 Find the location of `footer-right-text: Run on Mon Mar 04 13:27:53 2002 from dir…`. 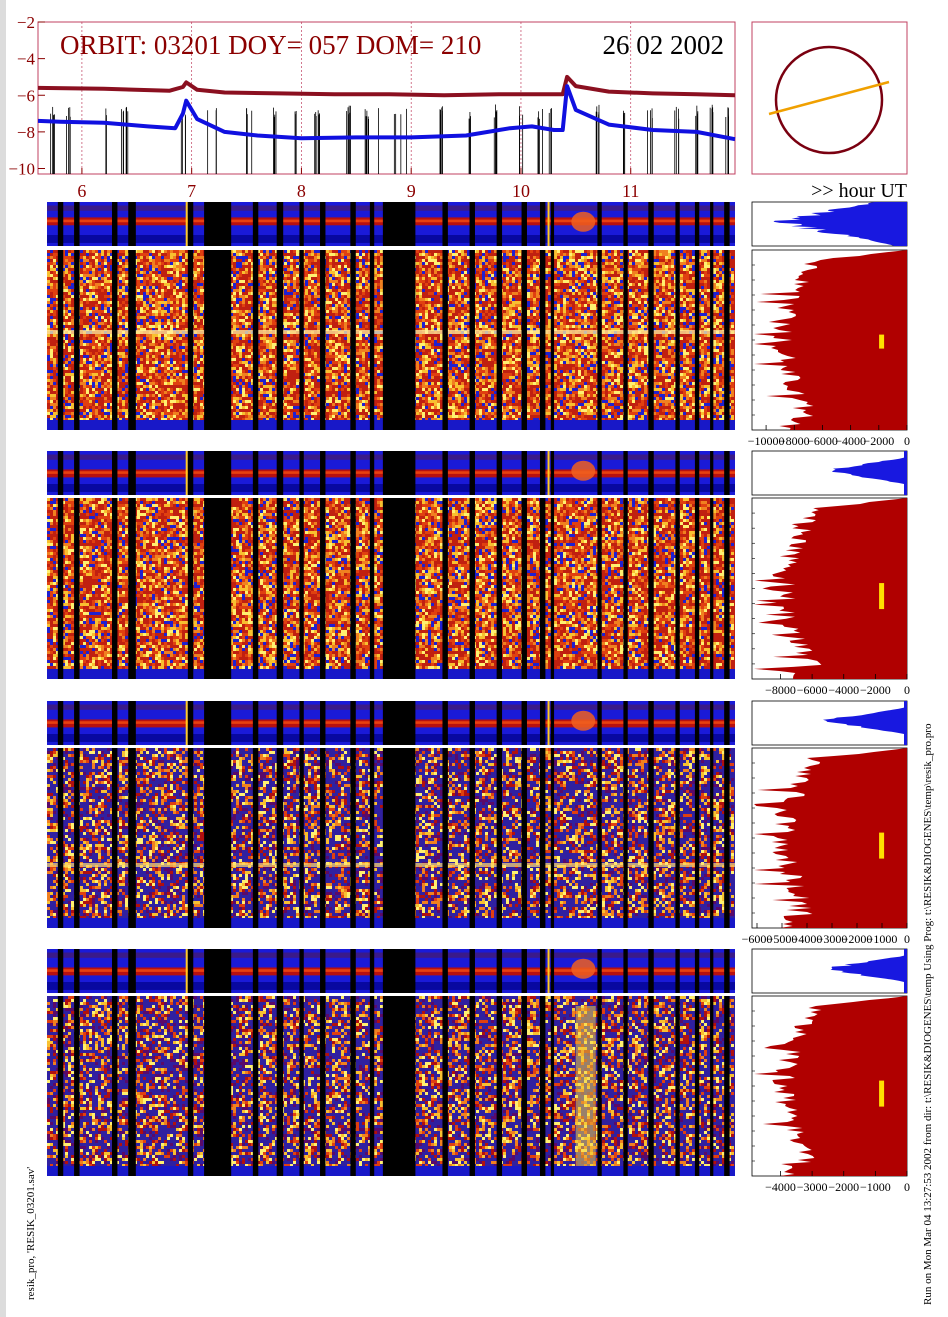

footer-right-text: Run on Mon Mar 04 13:27:53 2002 from dir… is located at coordinates (928, 1014).